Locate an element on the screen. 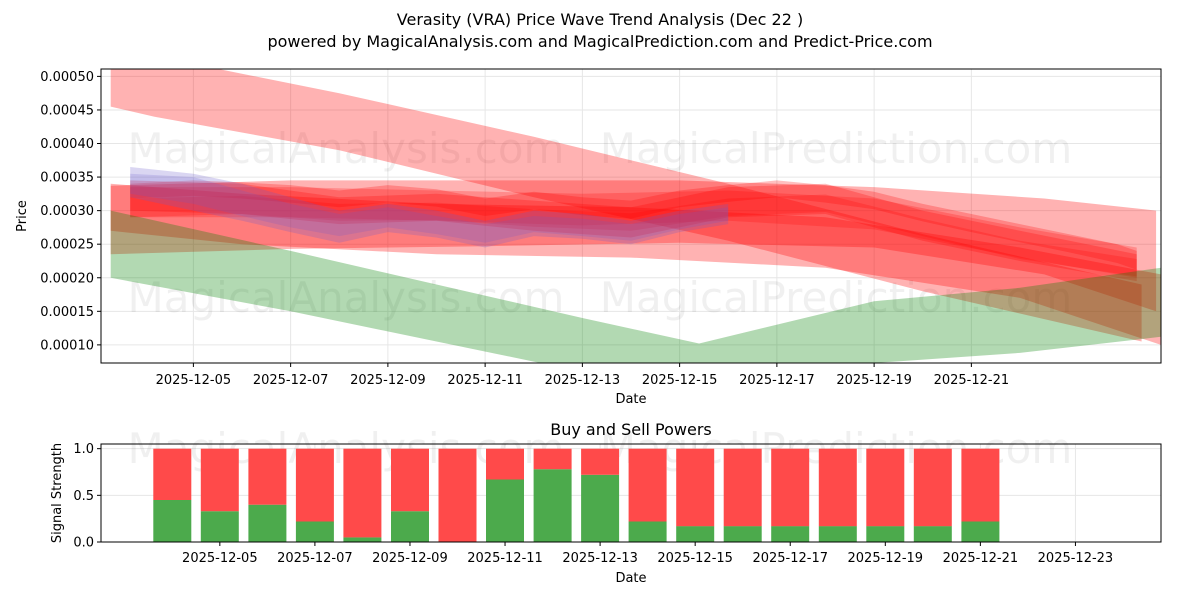  signal-x-tick-label: 2025-12-13 is located at coordinates (600, 558).